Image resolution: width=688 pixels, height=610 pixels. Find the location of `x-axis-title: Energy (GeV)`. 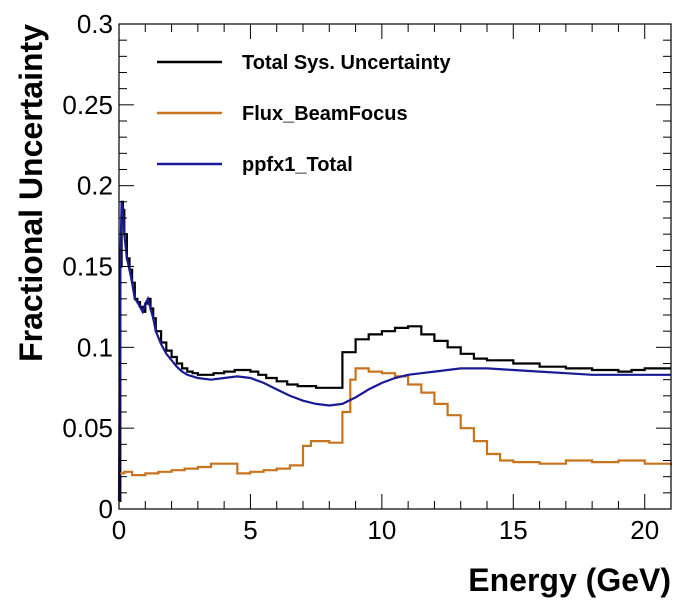

x-axis-title: Energy (GeV) is located at coordinates (569, 580).